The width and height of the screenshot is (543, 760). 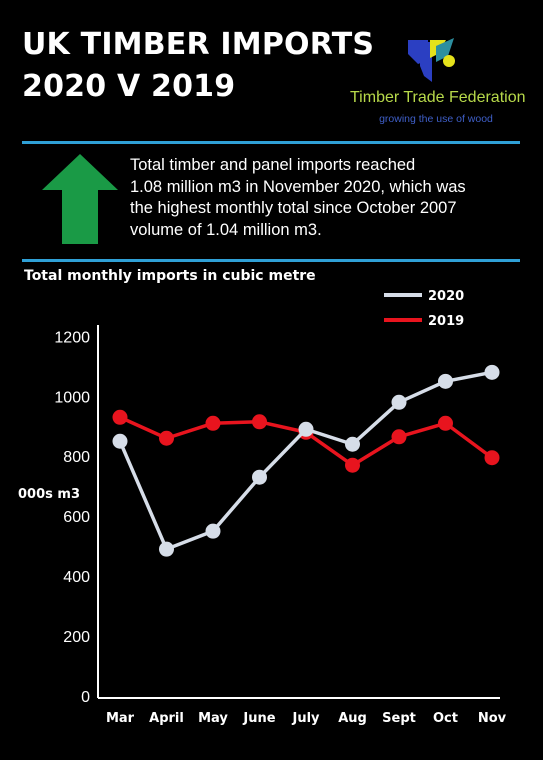 I want to click on chart-title: Total monthly imports in cubic metre, so click(x=170, y=276).